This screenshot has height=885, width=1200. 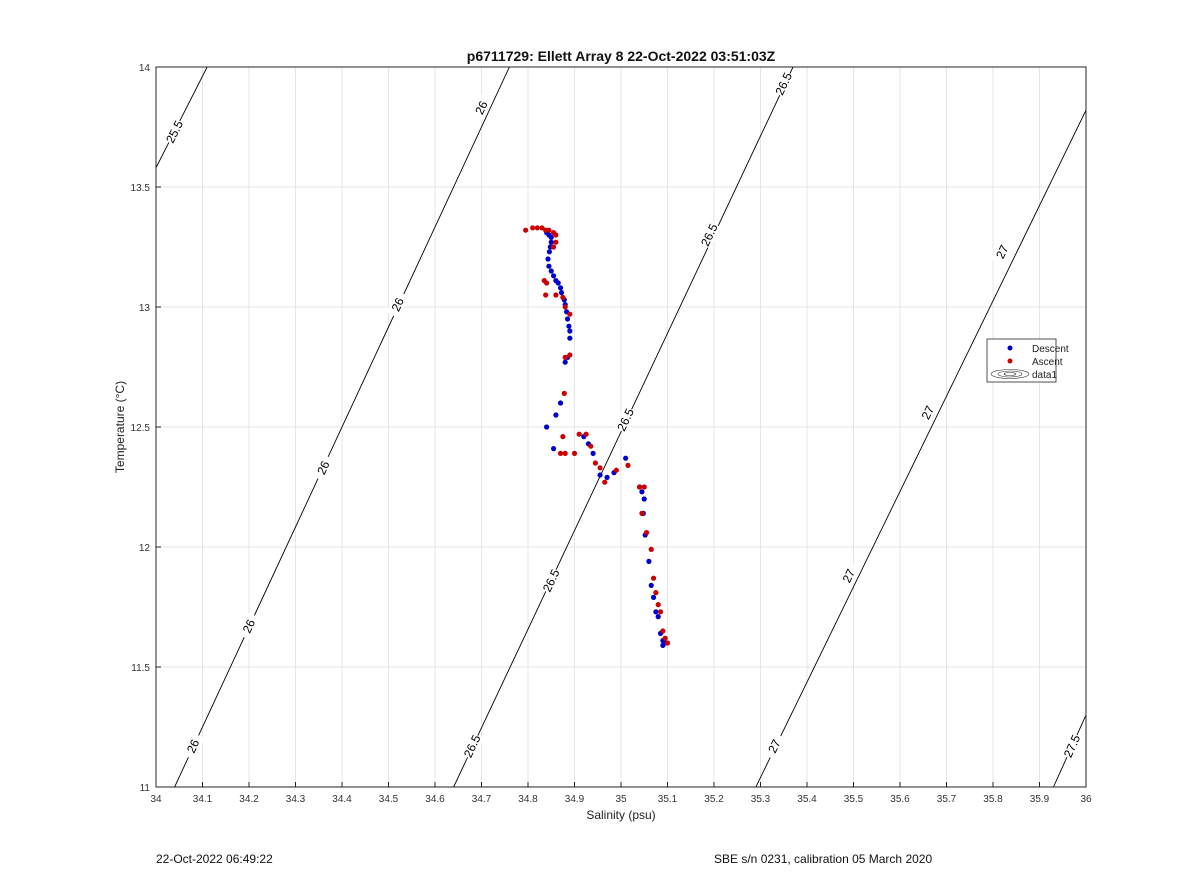 I want to click on x-tick-label: 35.1, so click(x=668, y=799).